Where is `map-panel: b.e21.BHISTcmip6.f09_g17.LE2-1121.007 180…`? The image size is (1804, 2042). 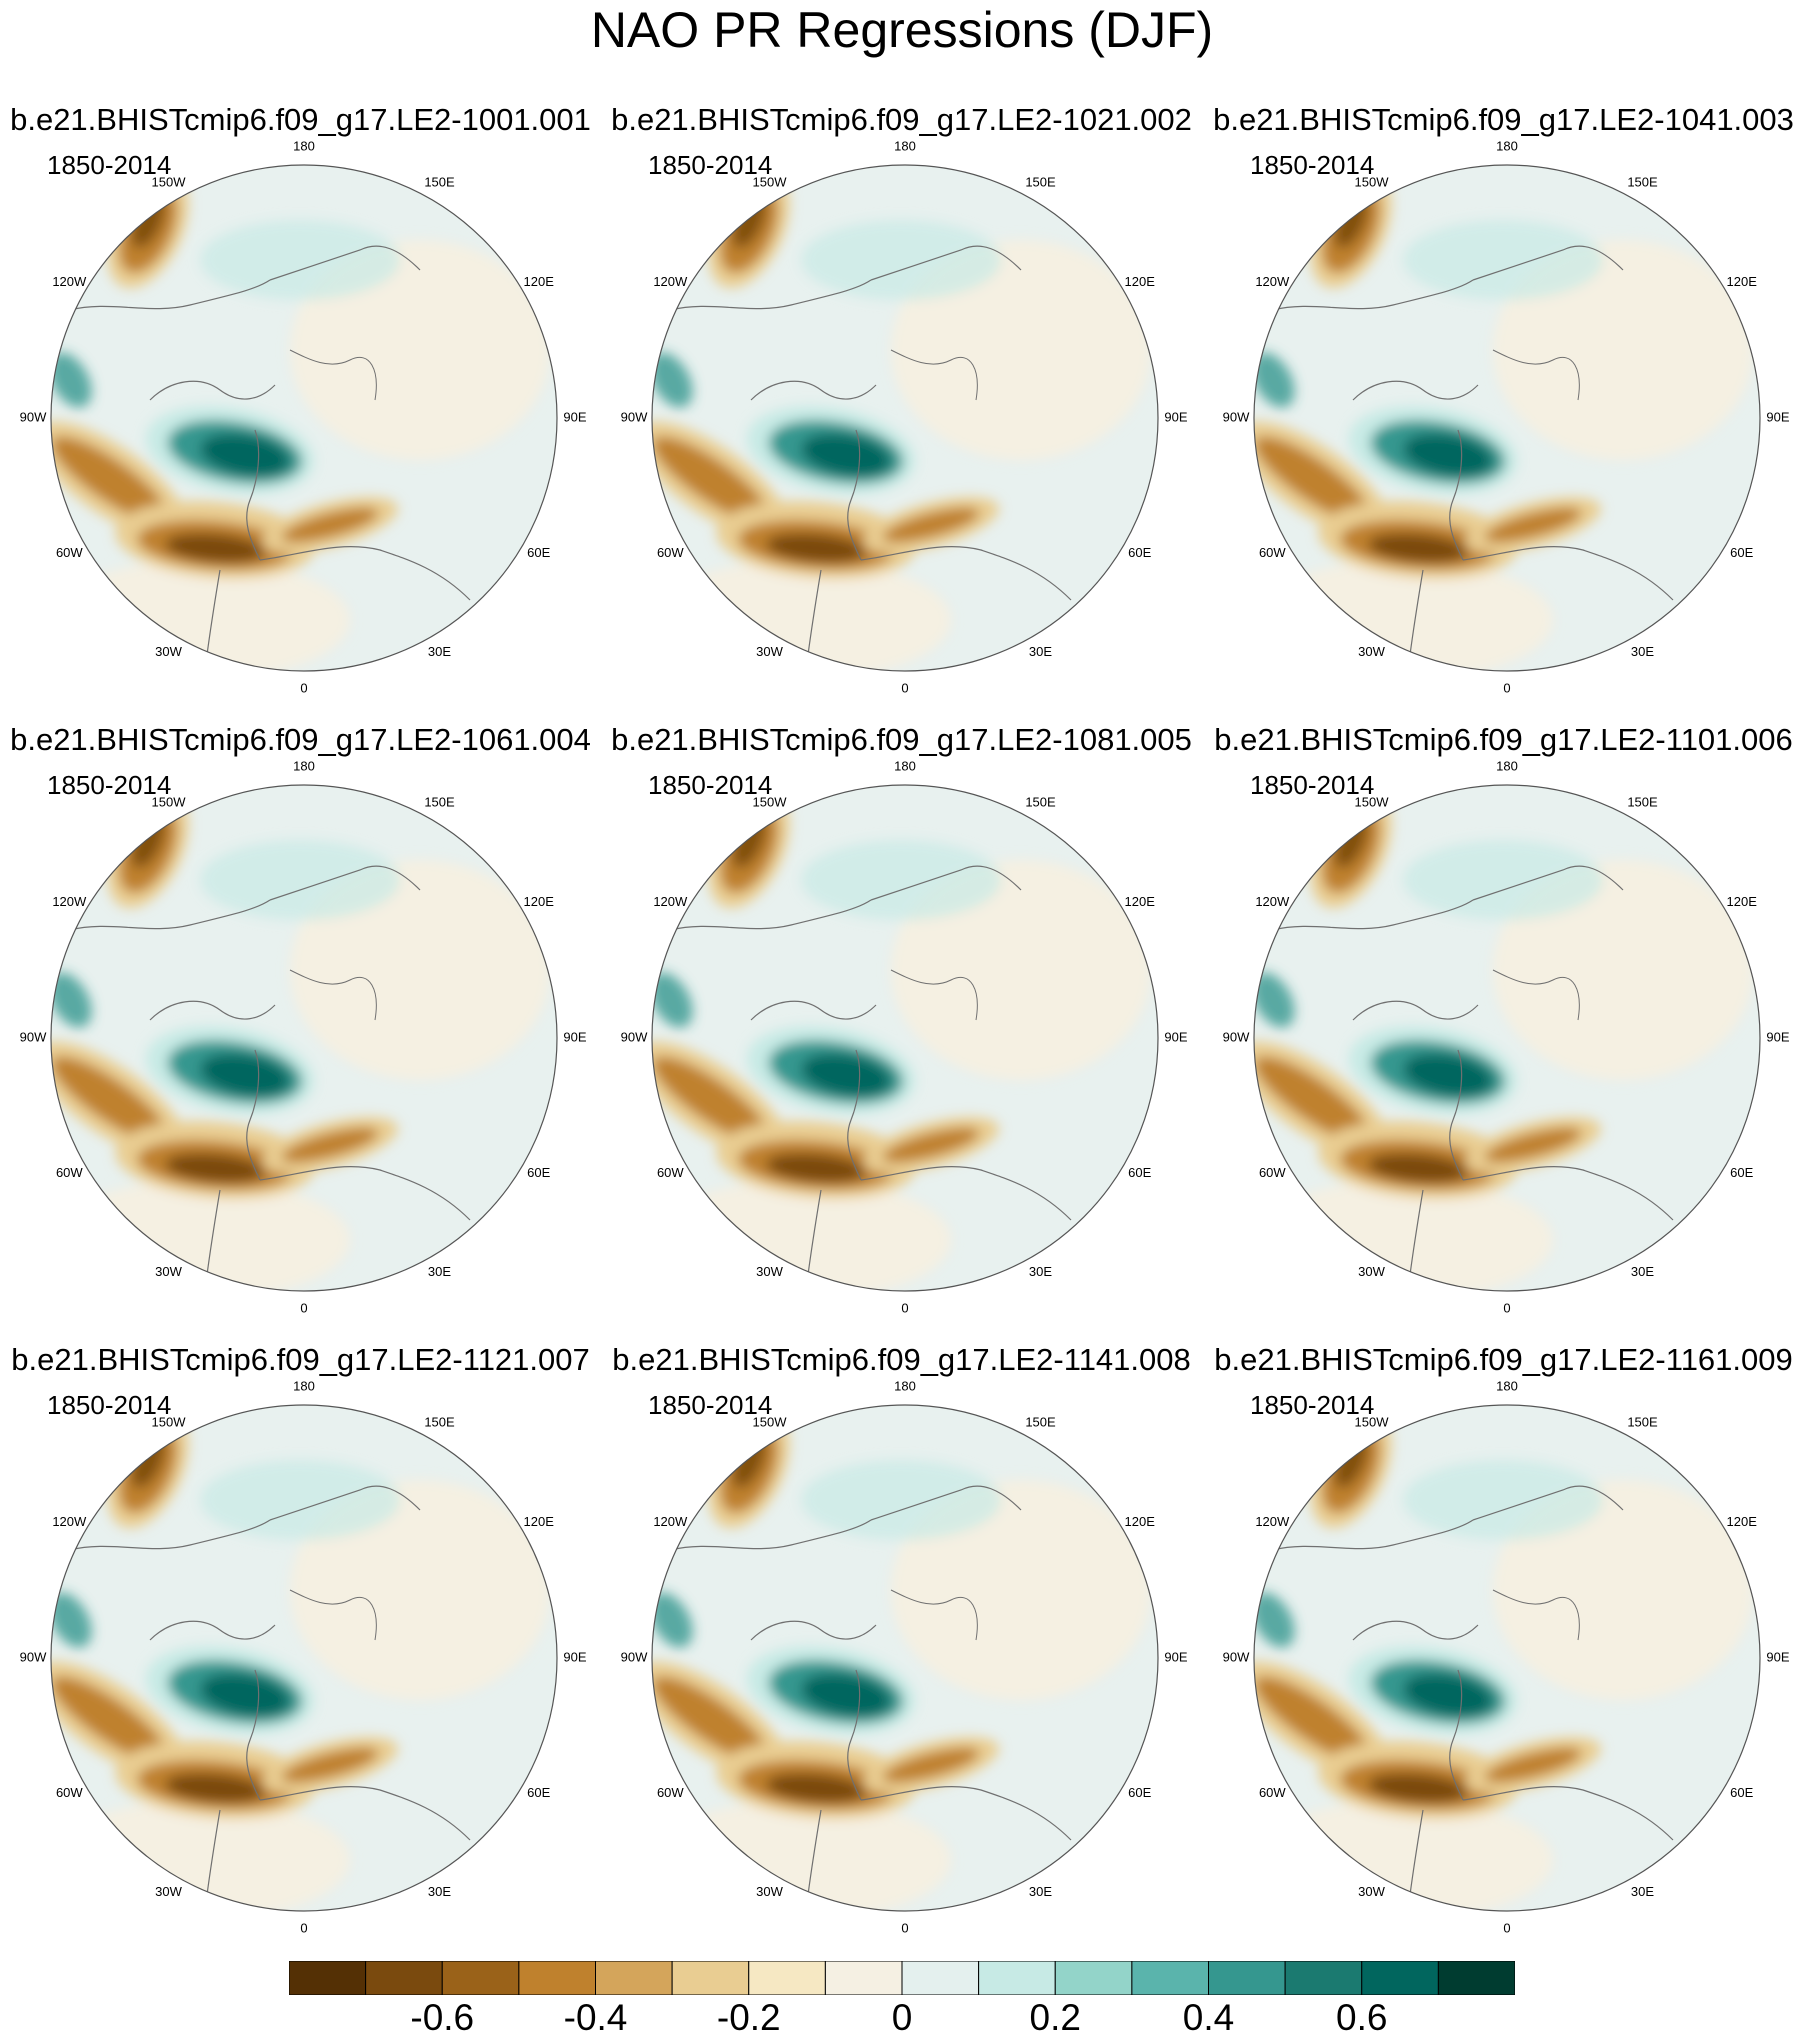 map-panel: b.e21.BHISTcmip6.f09_g17.LE2-1121.007 180… is located at coordinates (300, 1650).